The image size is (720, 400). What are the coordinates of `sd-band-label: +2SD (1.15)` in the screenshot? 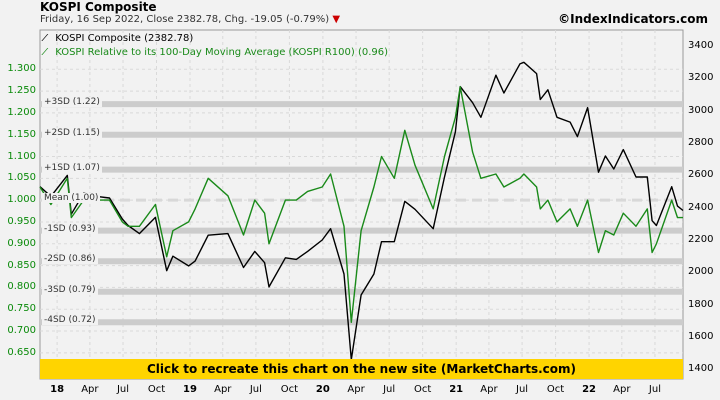 It's located at (72, 132).